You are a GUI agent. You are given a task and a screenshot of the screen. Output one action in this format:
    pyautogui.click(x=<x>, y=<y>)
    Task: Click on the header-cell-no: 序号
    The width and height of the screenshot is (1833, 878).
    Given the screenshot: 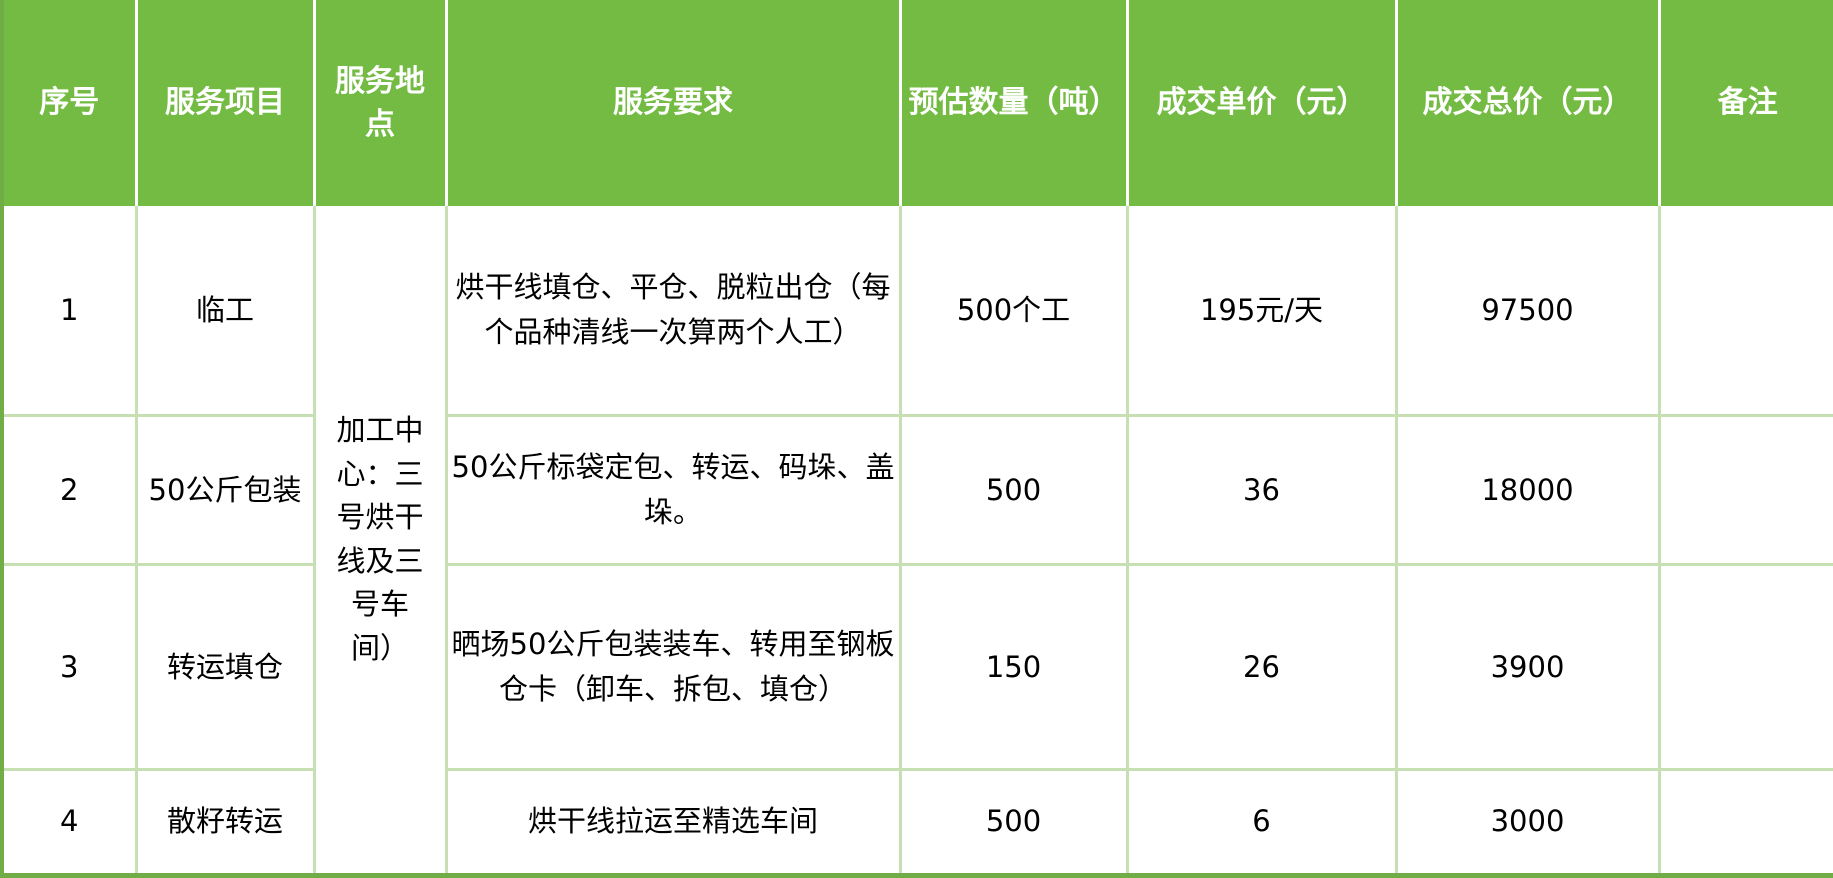 What is the action you would take?
    pyautogui.click(x=70, y=103)
    